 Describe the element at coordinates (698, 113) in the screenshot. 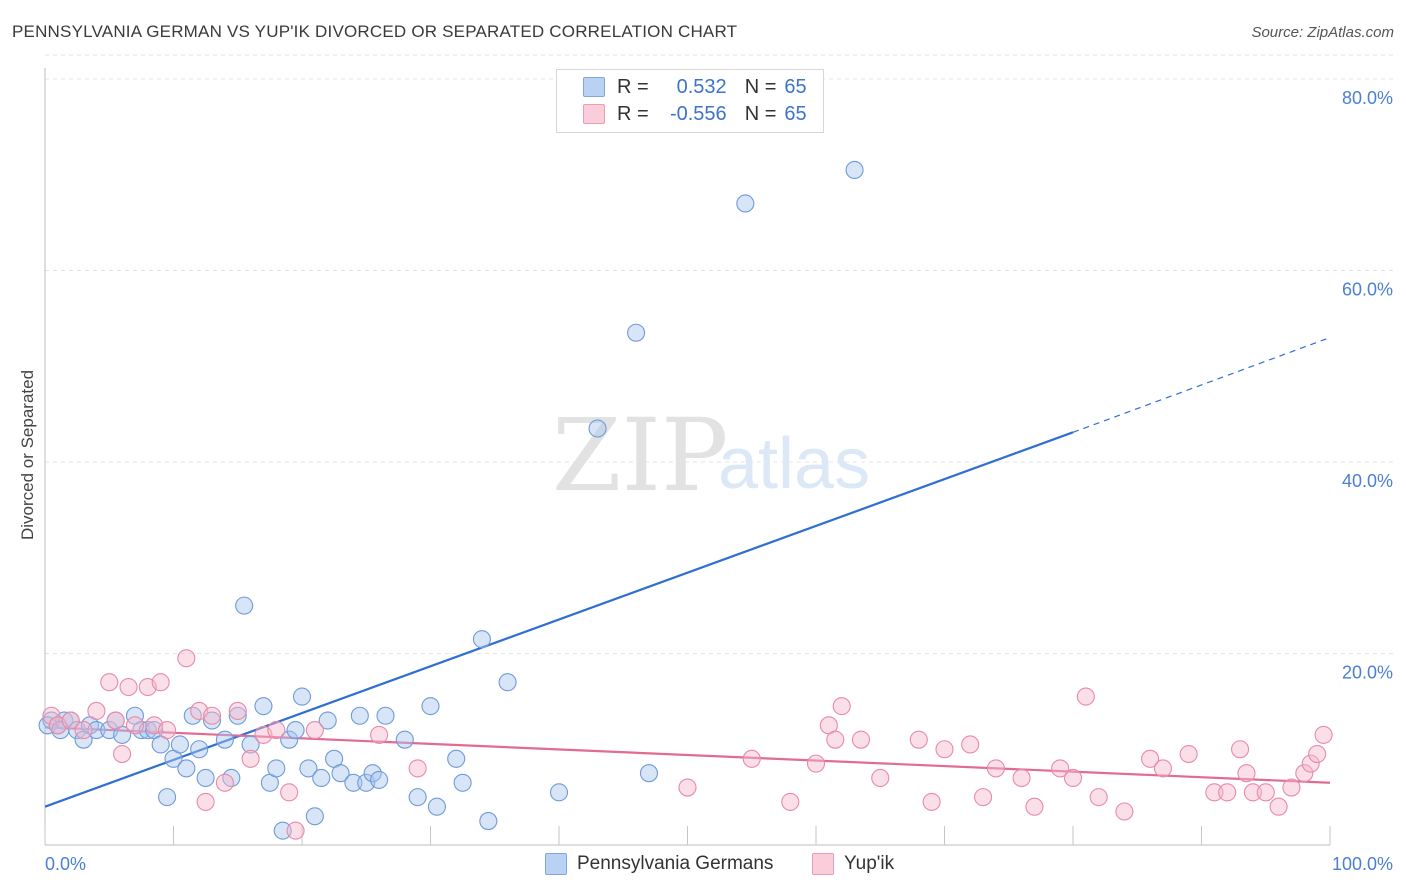

I see `legend-r-value: -0.556` at that location.